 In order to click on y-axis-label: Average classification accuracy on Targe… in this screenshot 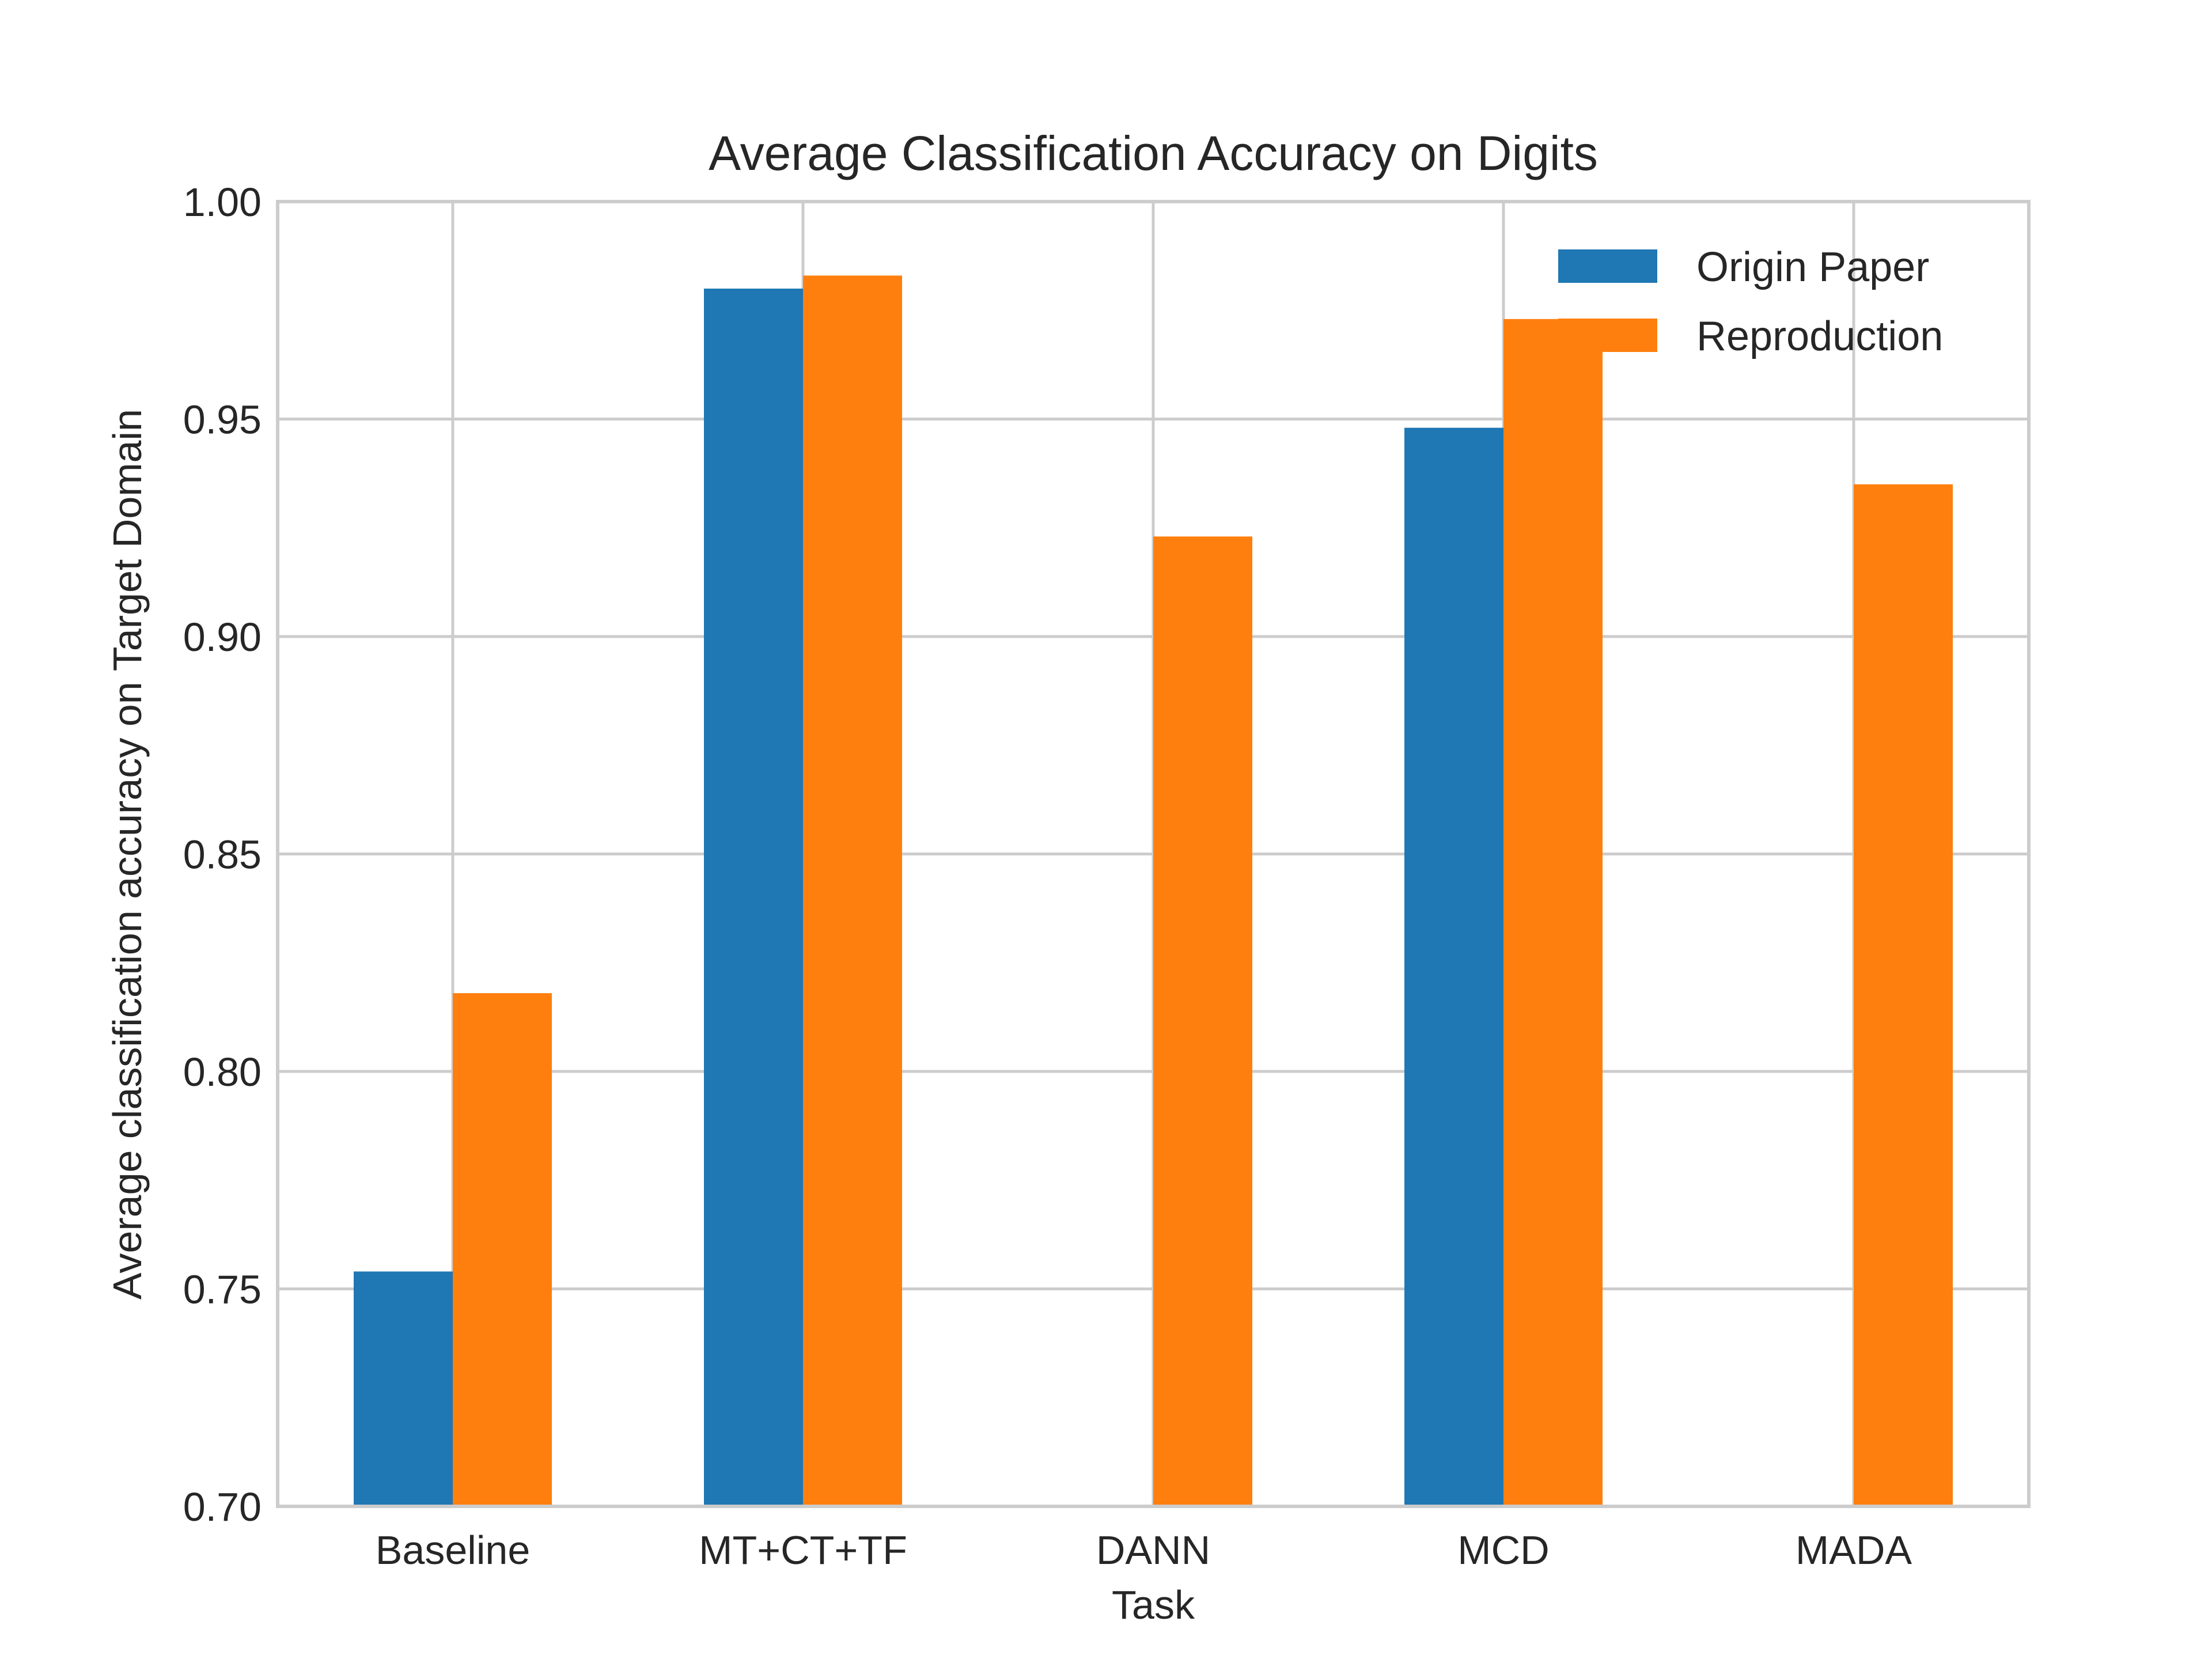, I will do `click(127, 854)`.